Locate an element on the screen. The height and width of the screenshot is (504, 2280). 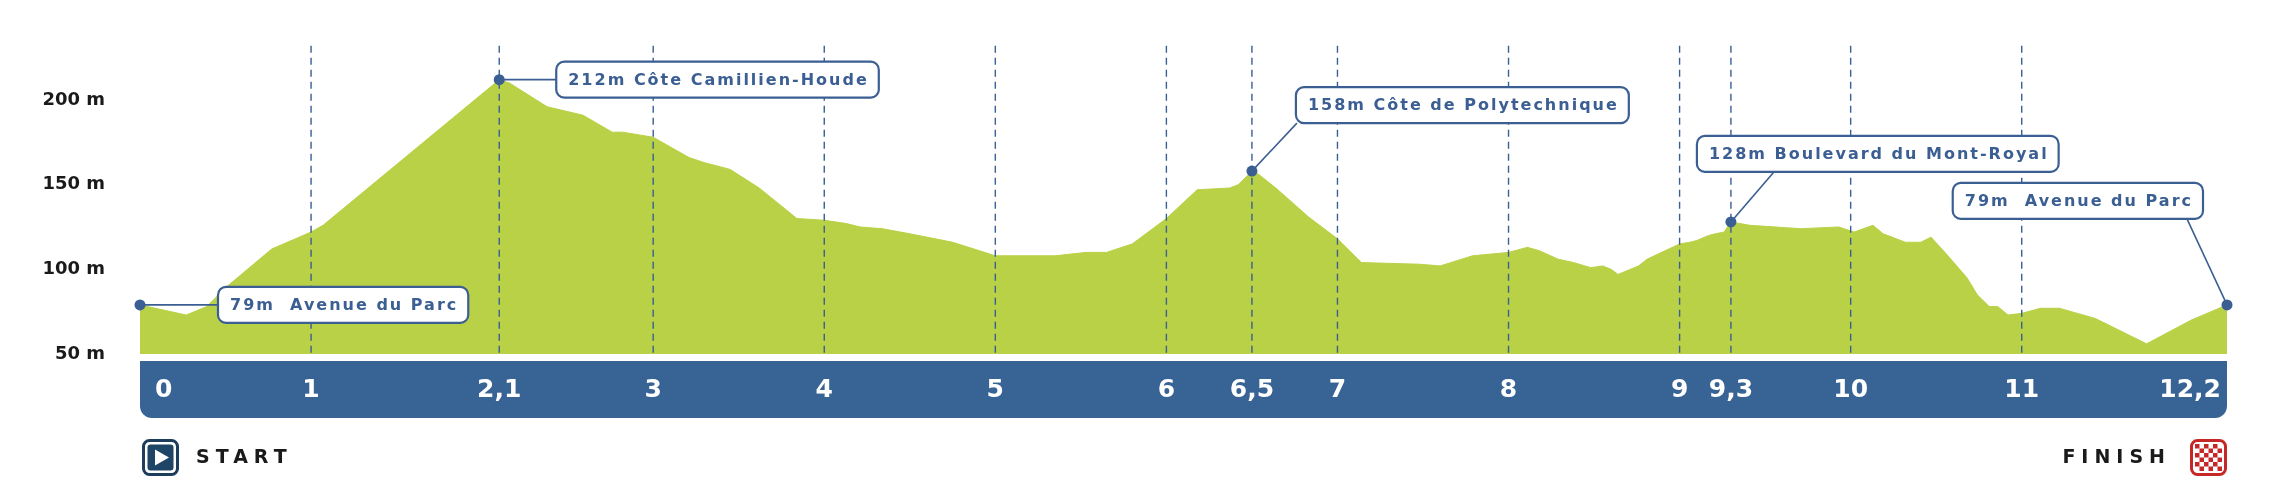
x-tick-label: 10 is located at coordinates (1851, 388).